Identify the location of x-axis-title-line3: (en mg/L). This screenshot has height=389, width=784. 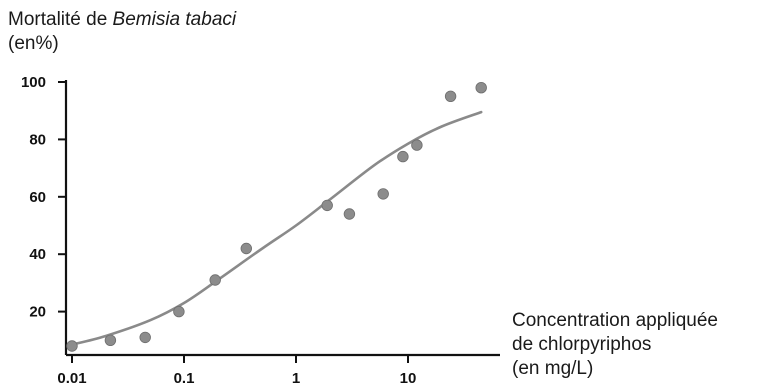
(553, 368).